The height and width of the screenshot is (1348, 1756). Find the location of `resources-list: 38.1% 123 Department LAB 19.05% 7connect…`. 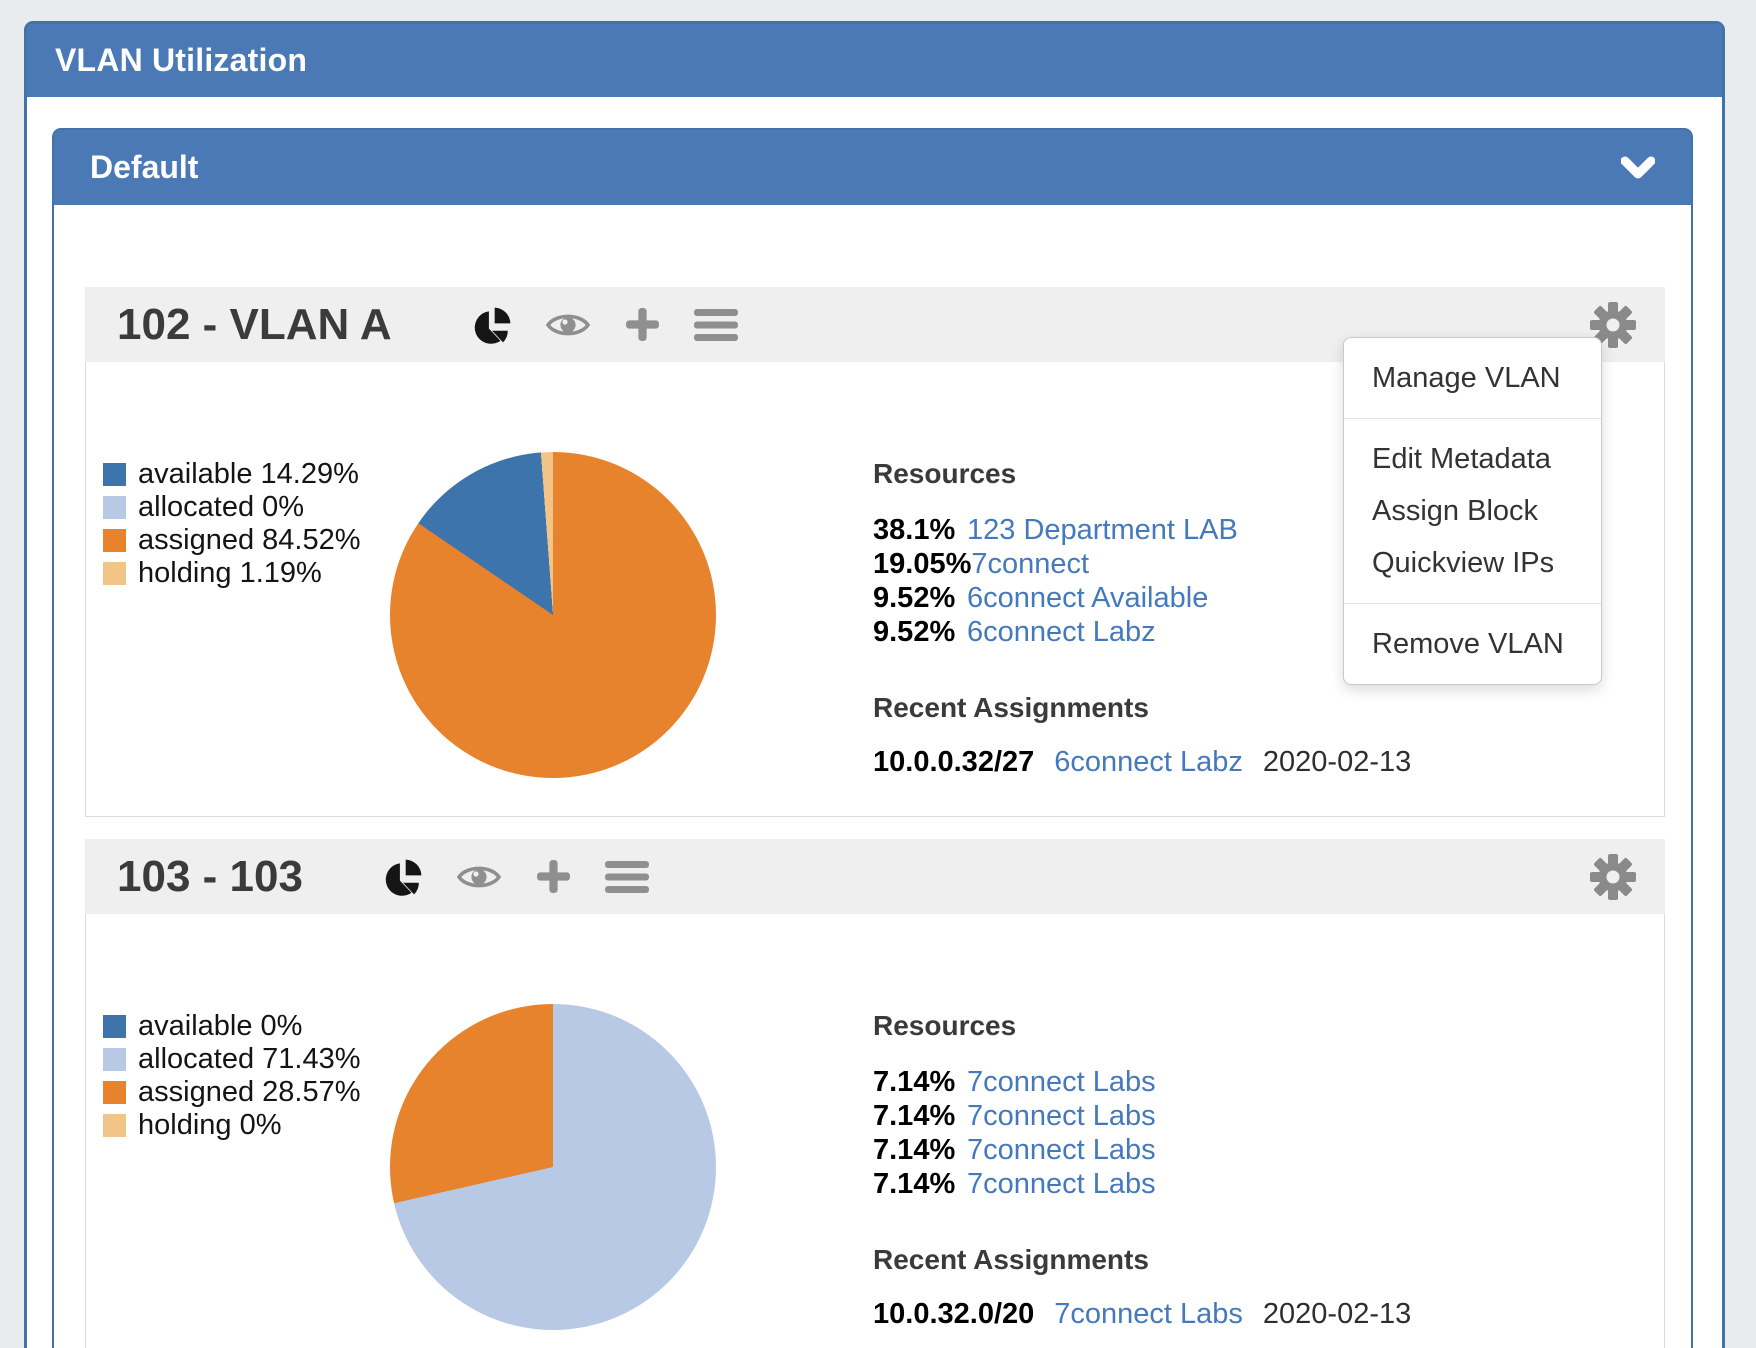

resources-list: 38.1% 123 Department LAB 19.05% 7connect… is located at coordinates (1223, 582).